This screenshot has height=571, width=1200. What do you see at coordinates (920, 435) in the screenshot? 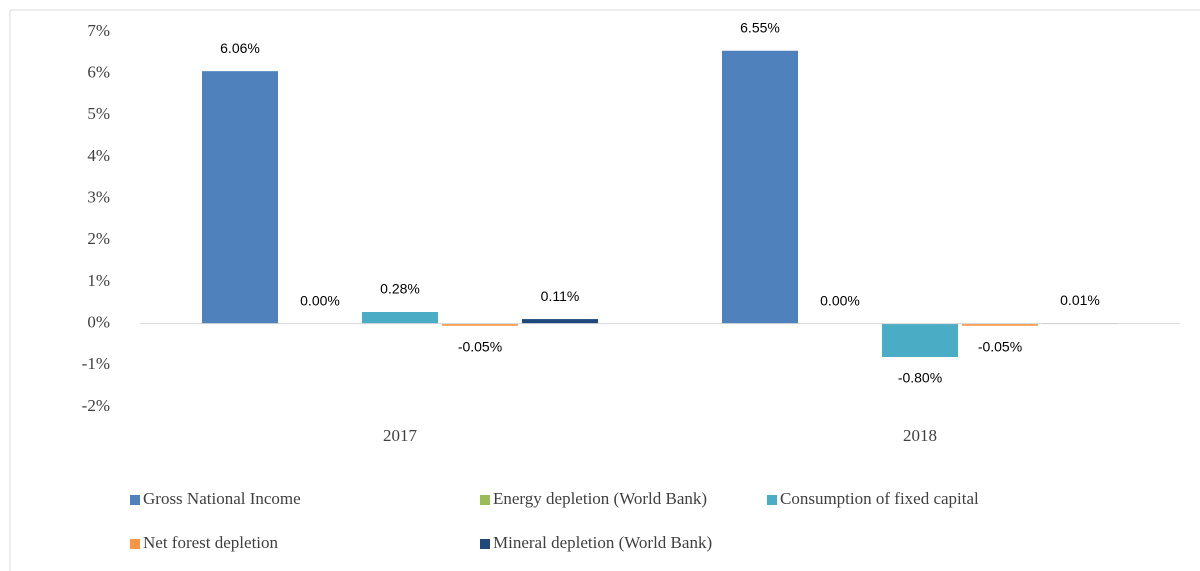
I see `x-tick-label: 2018` at bounding box center [920, 435].